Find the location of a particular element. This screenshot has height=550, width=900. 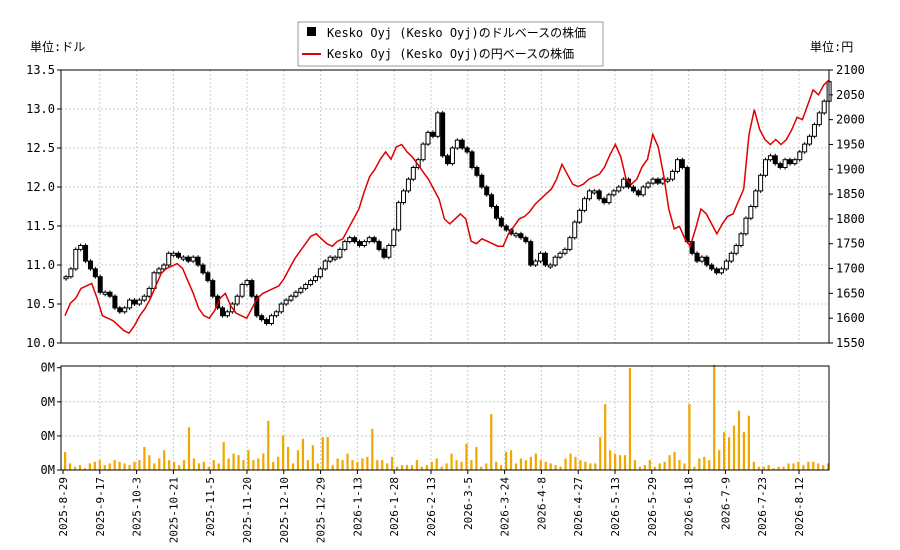

volume-tick-label: 0M is located at coordinates (48, 368).